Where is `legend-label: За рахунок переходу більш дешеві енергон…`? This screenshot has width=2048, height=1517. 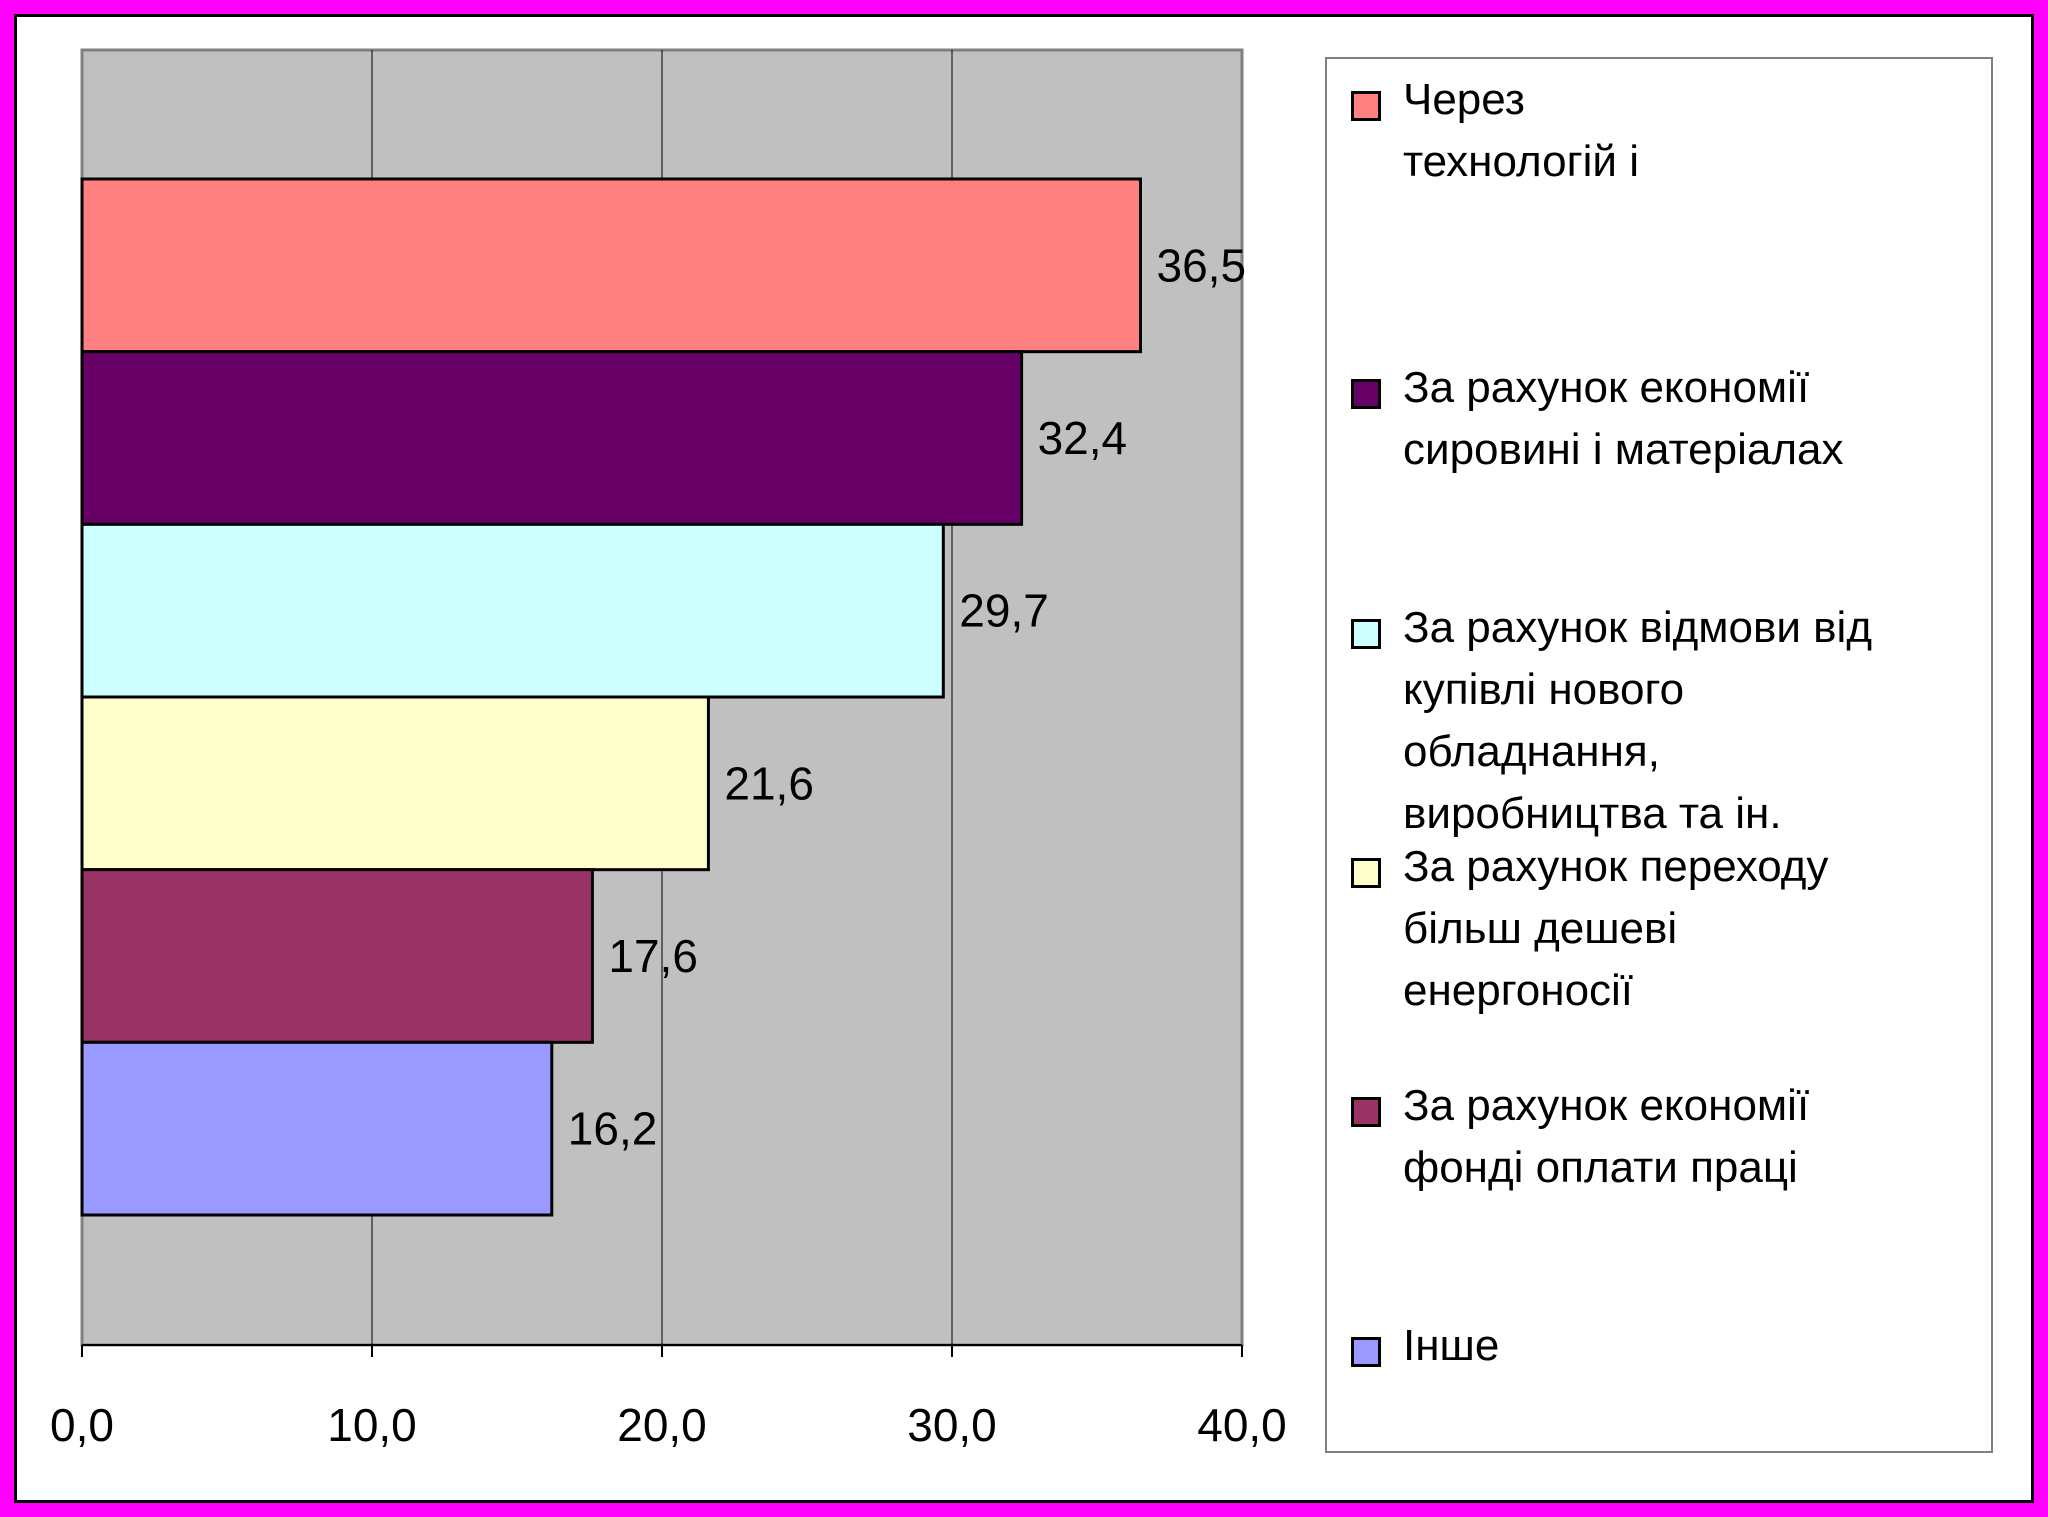 legend-label: За рахунок переходу більш дешеві енергон… is located at coordinates (1616, 928).